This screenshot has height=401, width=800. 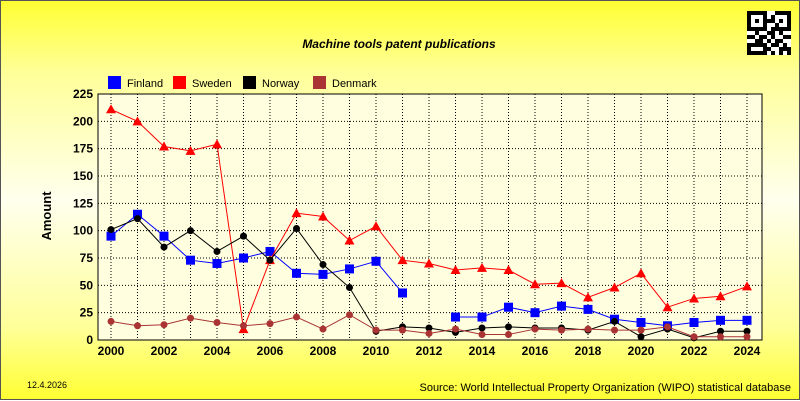 I want to click on legend-label: Sweden, so click(x=212, y=84).